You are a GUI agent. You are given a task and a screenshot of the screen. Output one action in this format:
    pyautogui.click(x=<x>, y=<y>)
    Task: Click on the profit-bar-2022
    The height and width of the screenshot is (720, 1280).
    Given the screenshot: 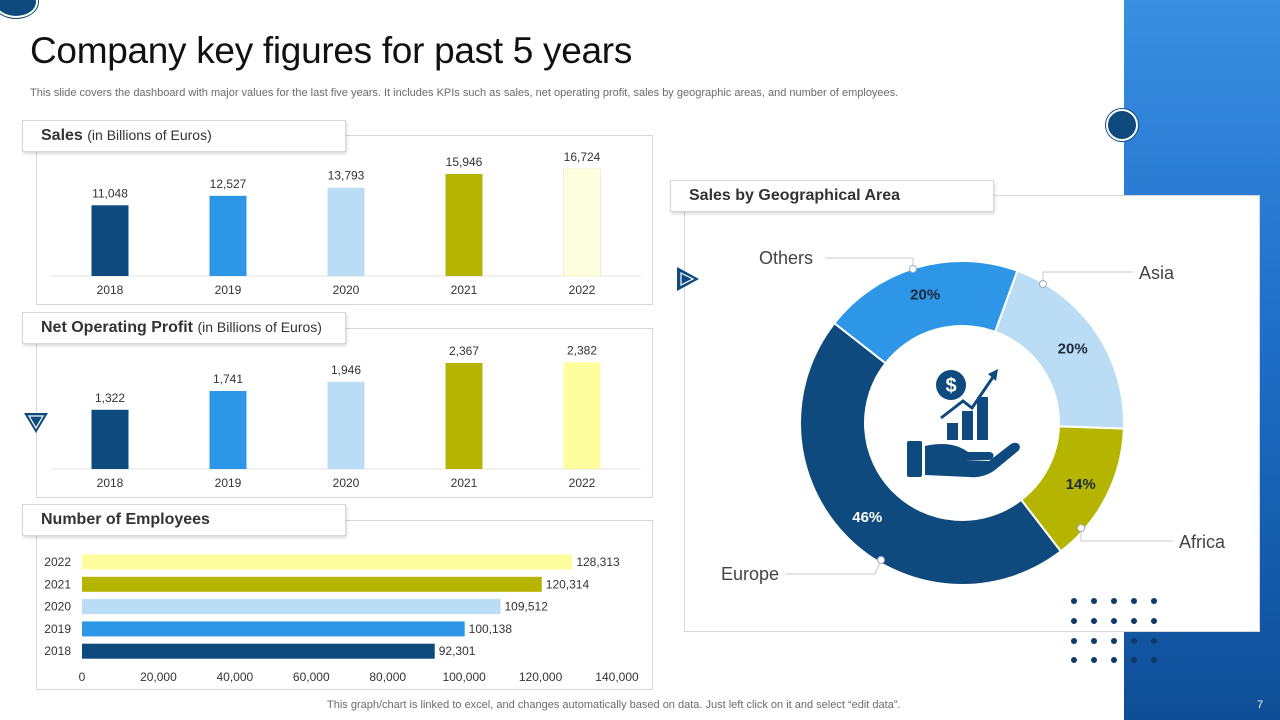 What is the action you would take?
    pyautogui.click(x=582, y=415)
    